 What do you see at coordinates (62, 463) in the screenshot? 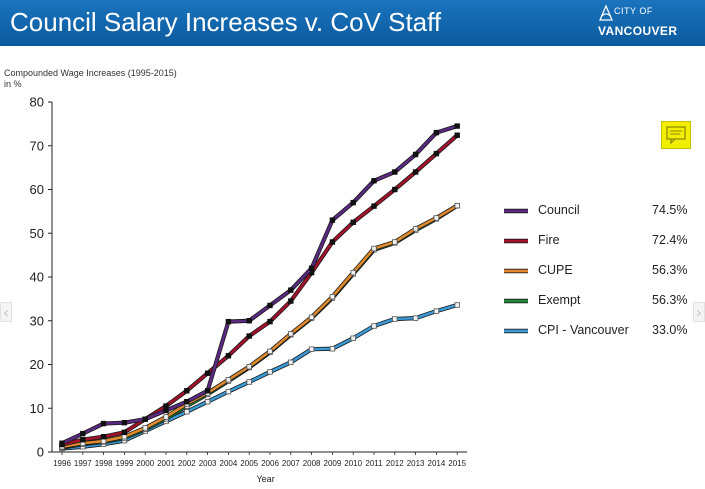
I see `x-tick-label: 1996` at bounding box center [62, 463].